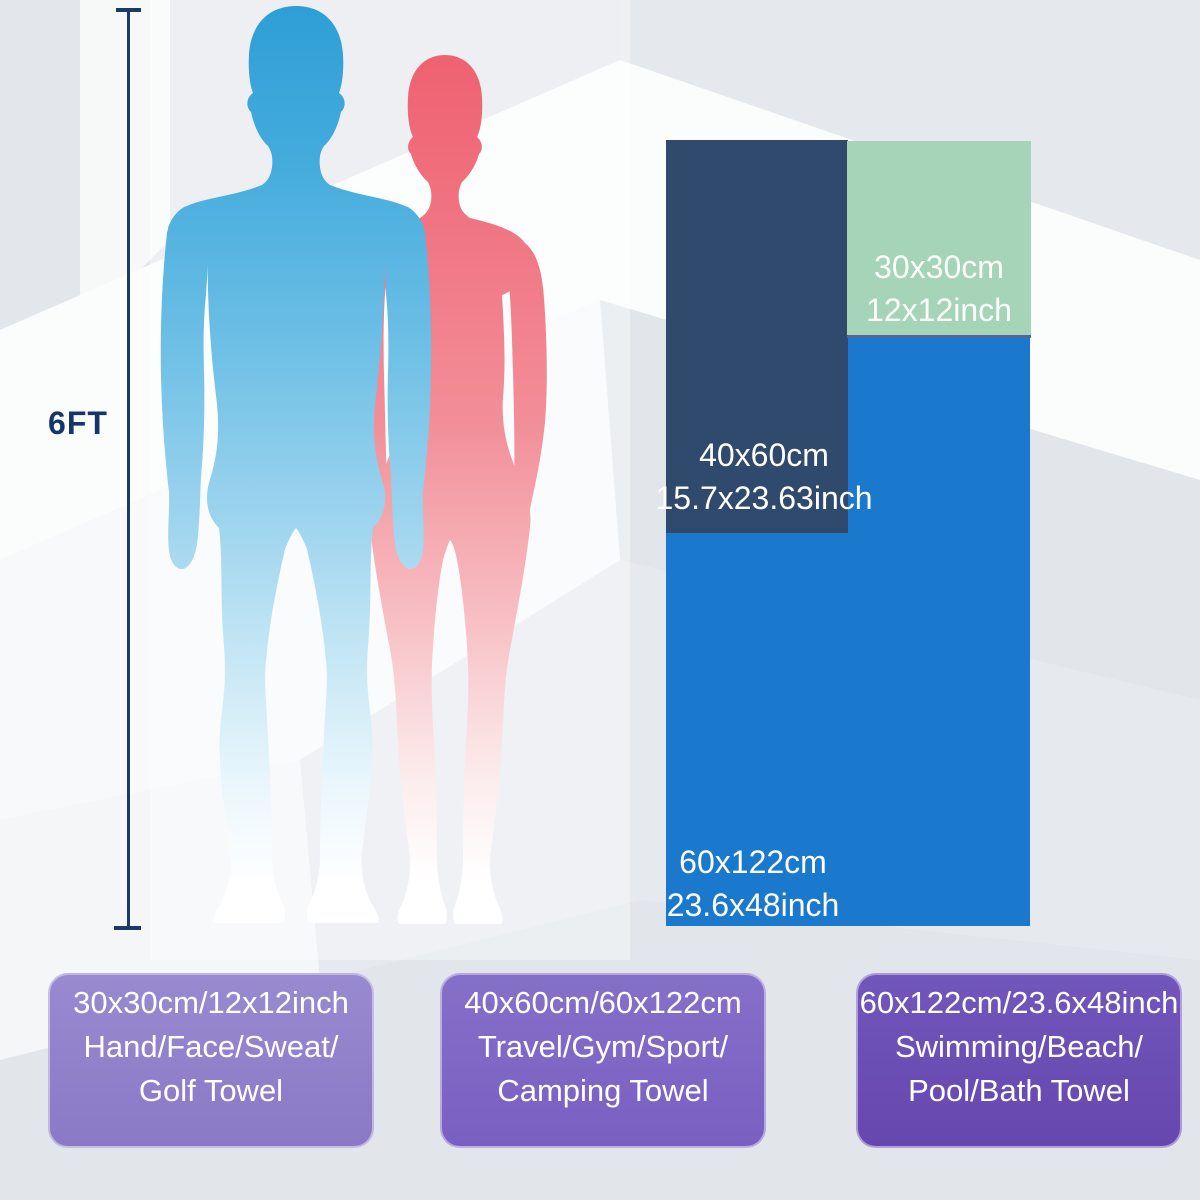 The height and width of the screenshot is (1200, 1200). What do you see at coordinates (764, 477) in the screenshot?
I see `towel-label-40x60: 40x60cm 15.7x23.63inch` at bounding box center [764, 477].